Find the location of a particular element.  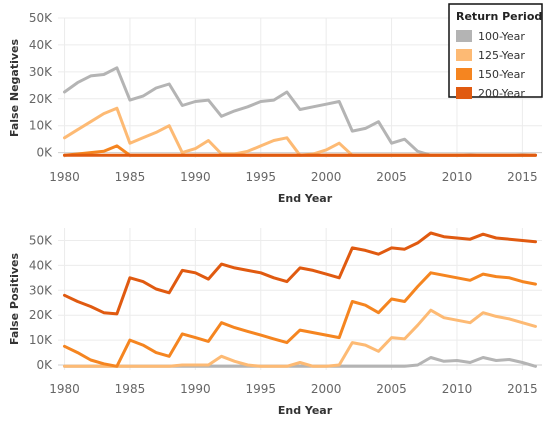

legend-title: Return Period is located at coordinates (499, 16).